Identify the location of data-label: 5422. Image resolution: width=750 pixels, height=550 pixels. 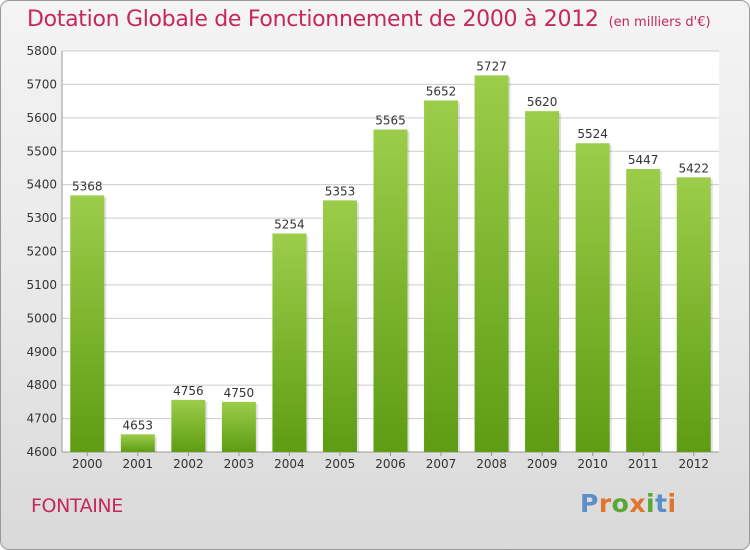
(693, 168).